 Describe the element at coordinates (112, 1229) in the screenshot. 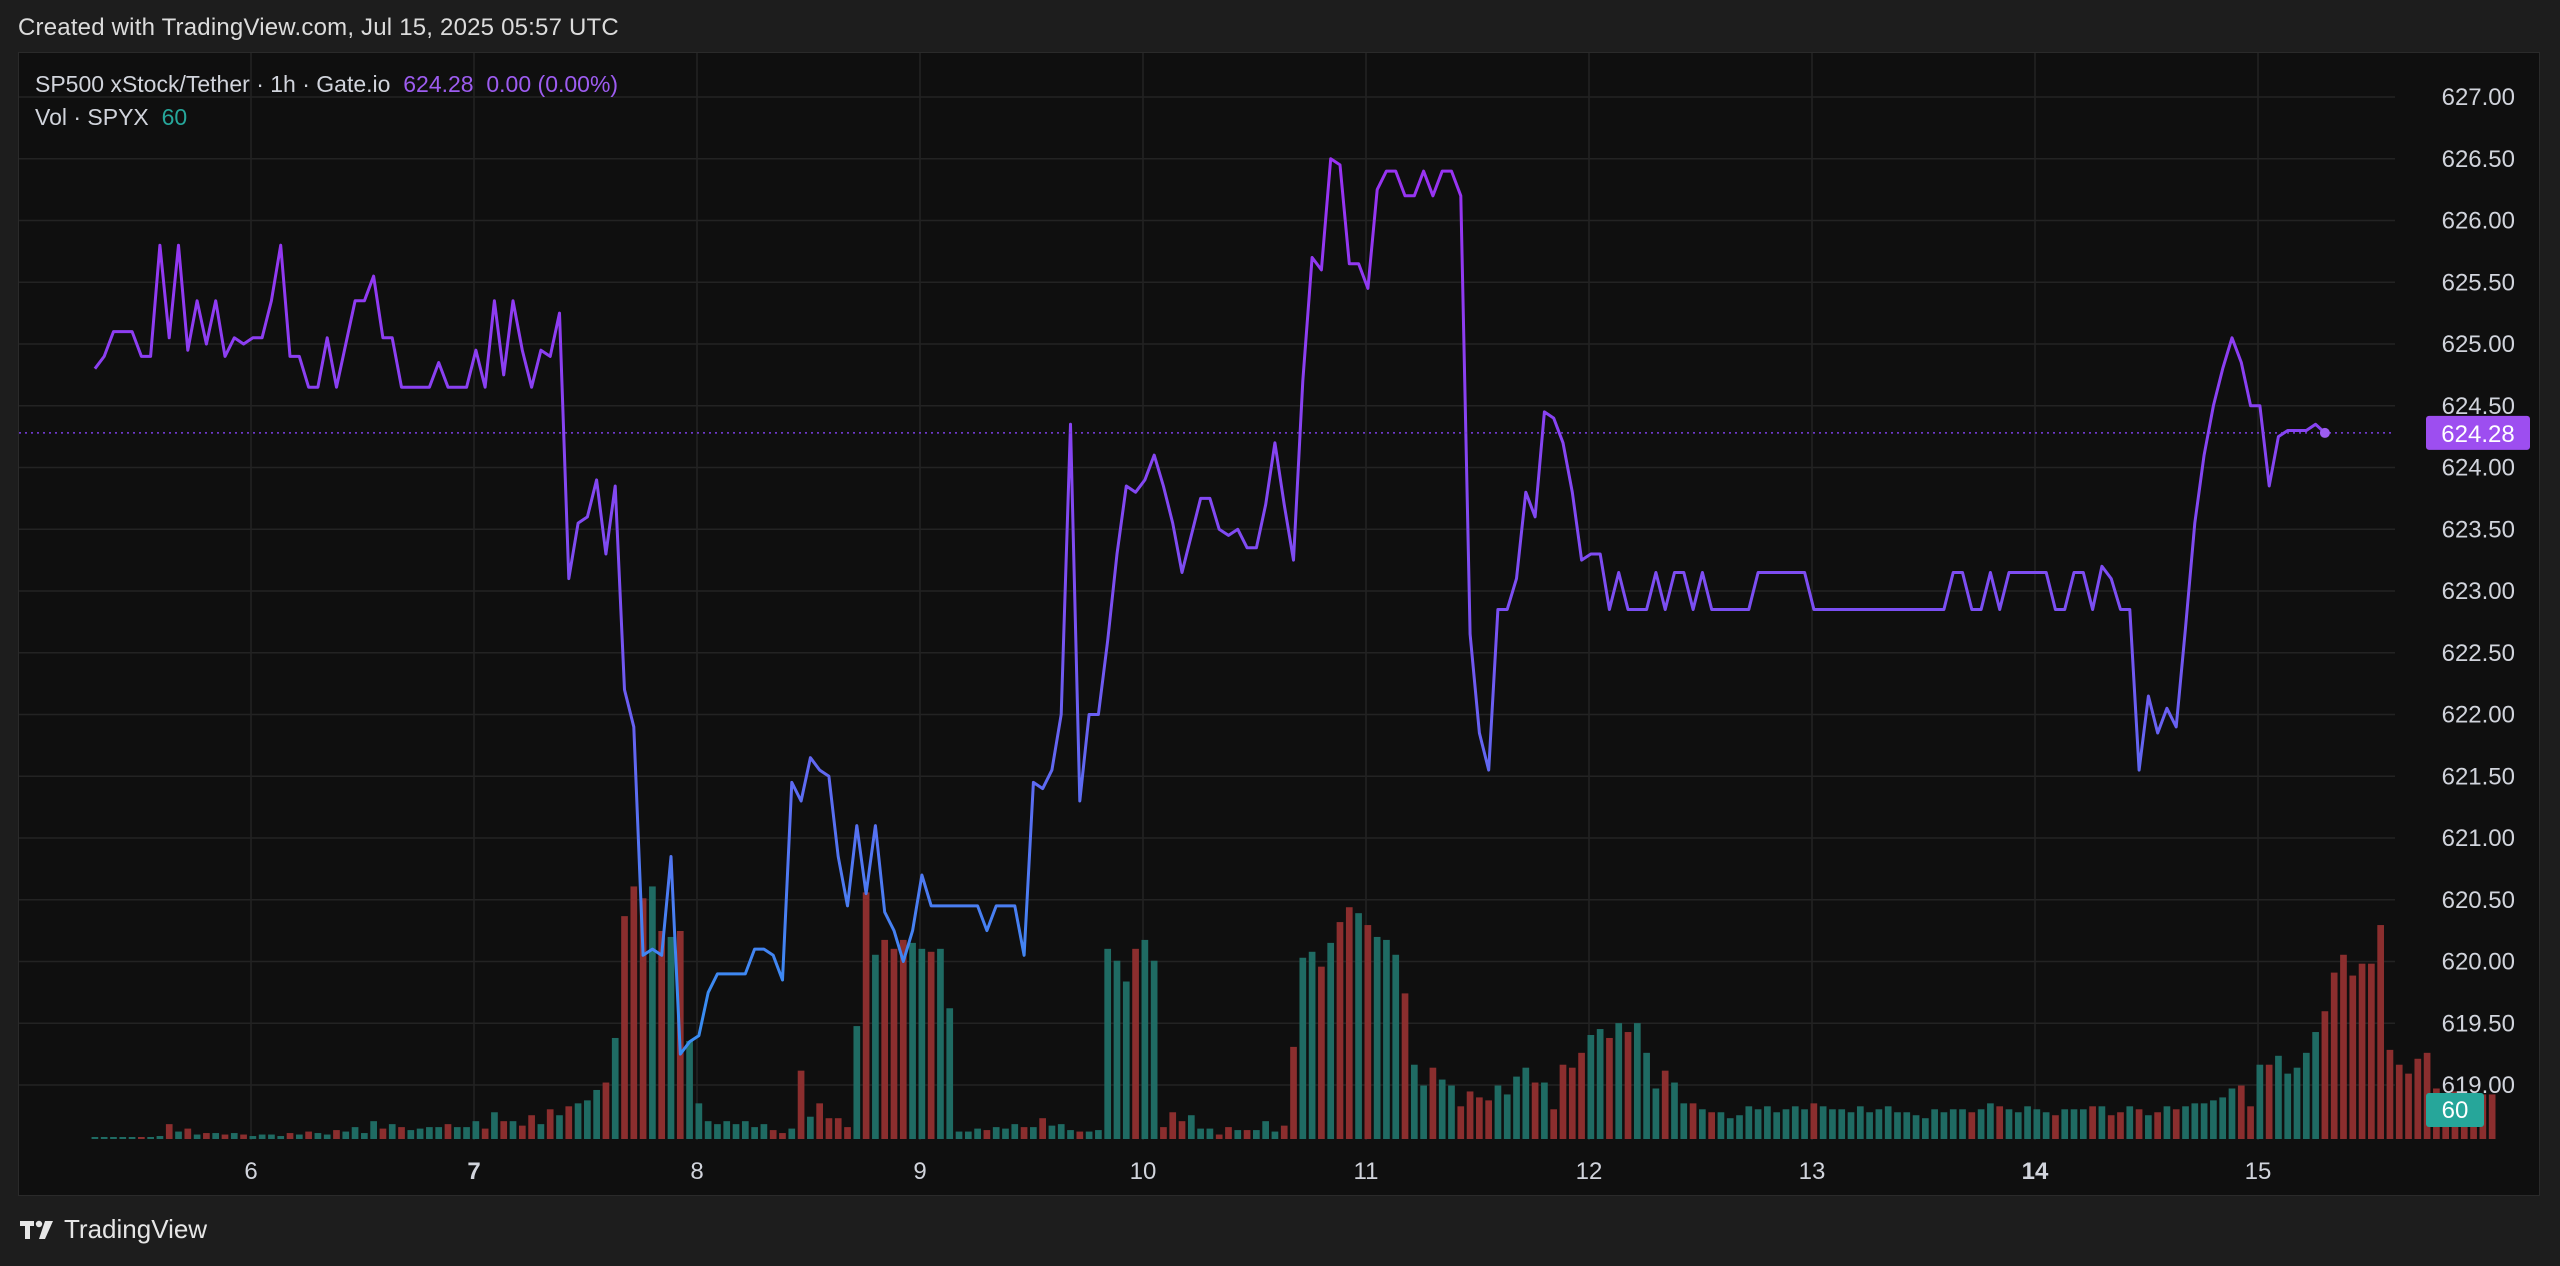

I see `tradingview-footer: TradingView` at that location.